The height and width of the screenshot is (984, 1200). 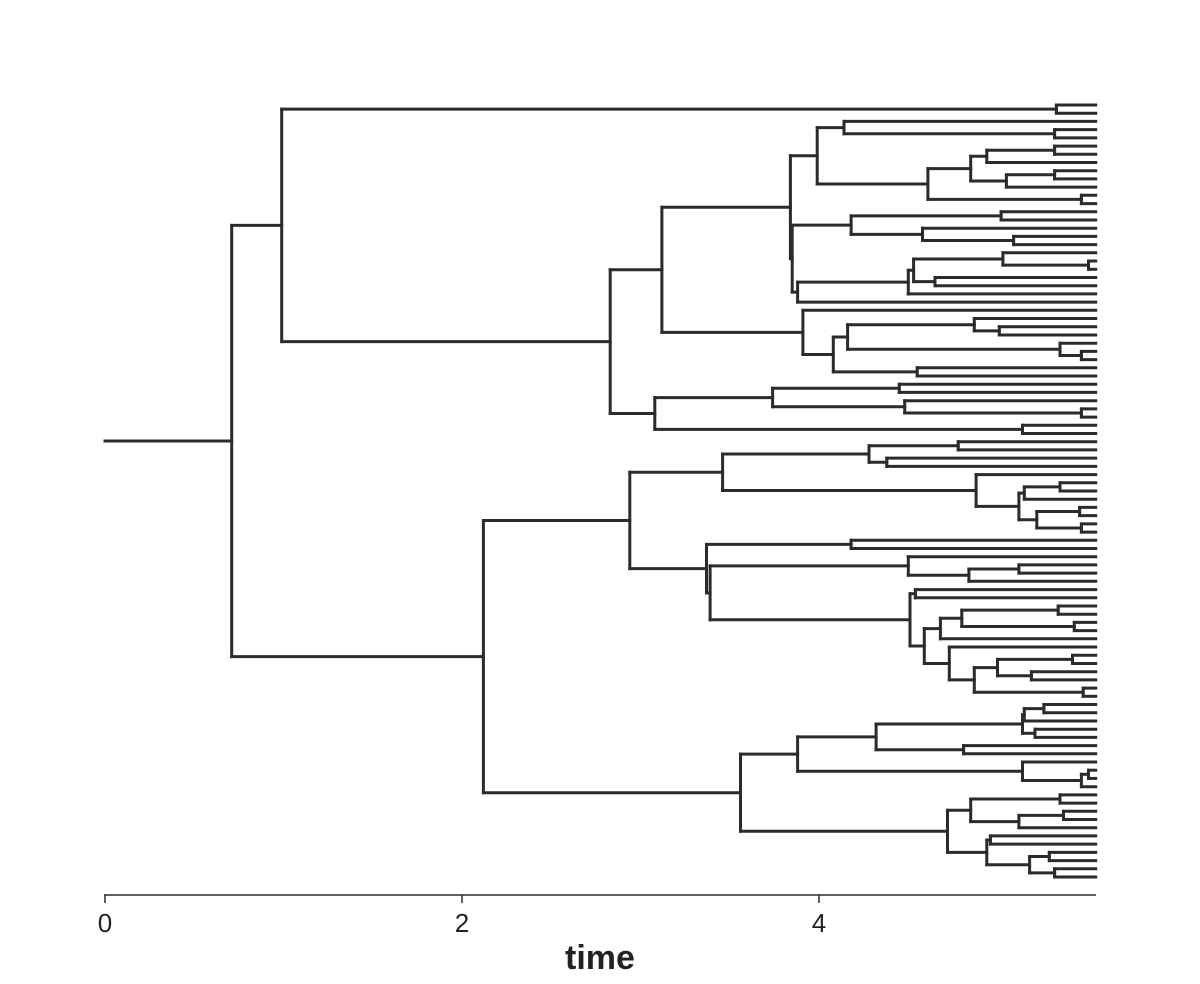 What do you see at coordinates (597, 935) in the screenshot?
I see `x-axis: 0 2 4 time` at bounding box center [597, 935].